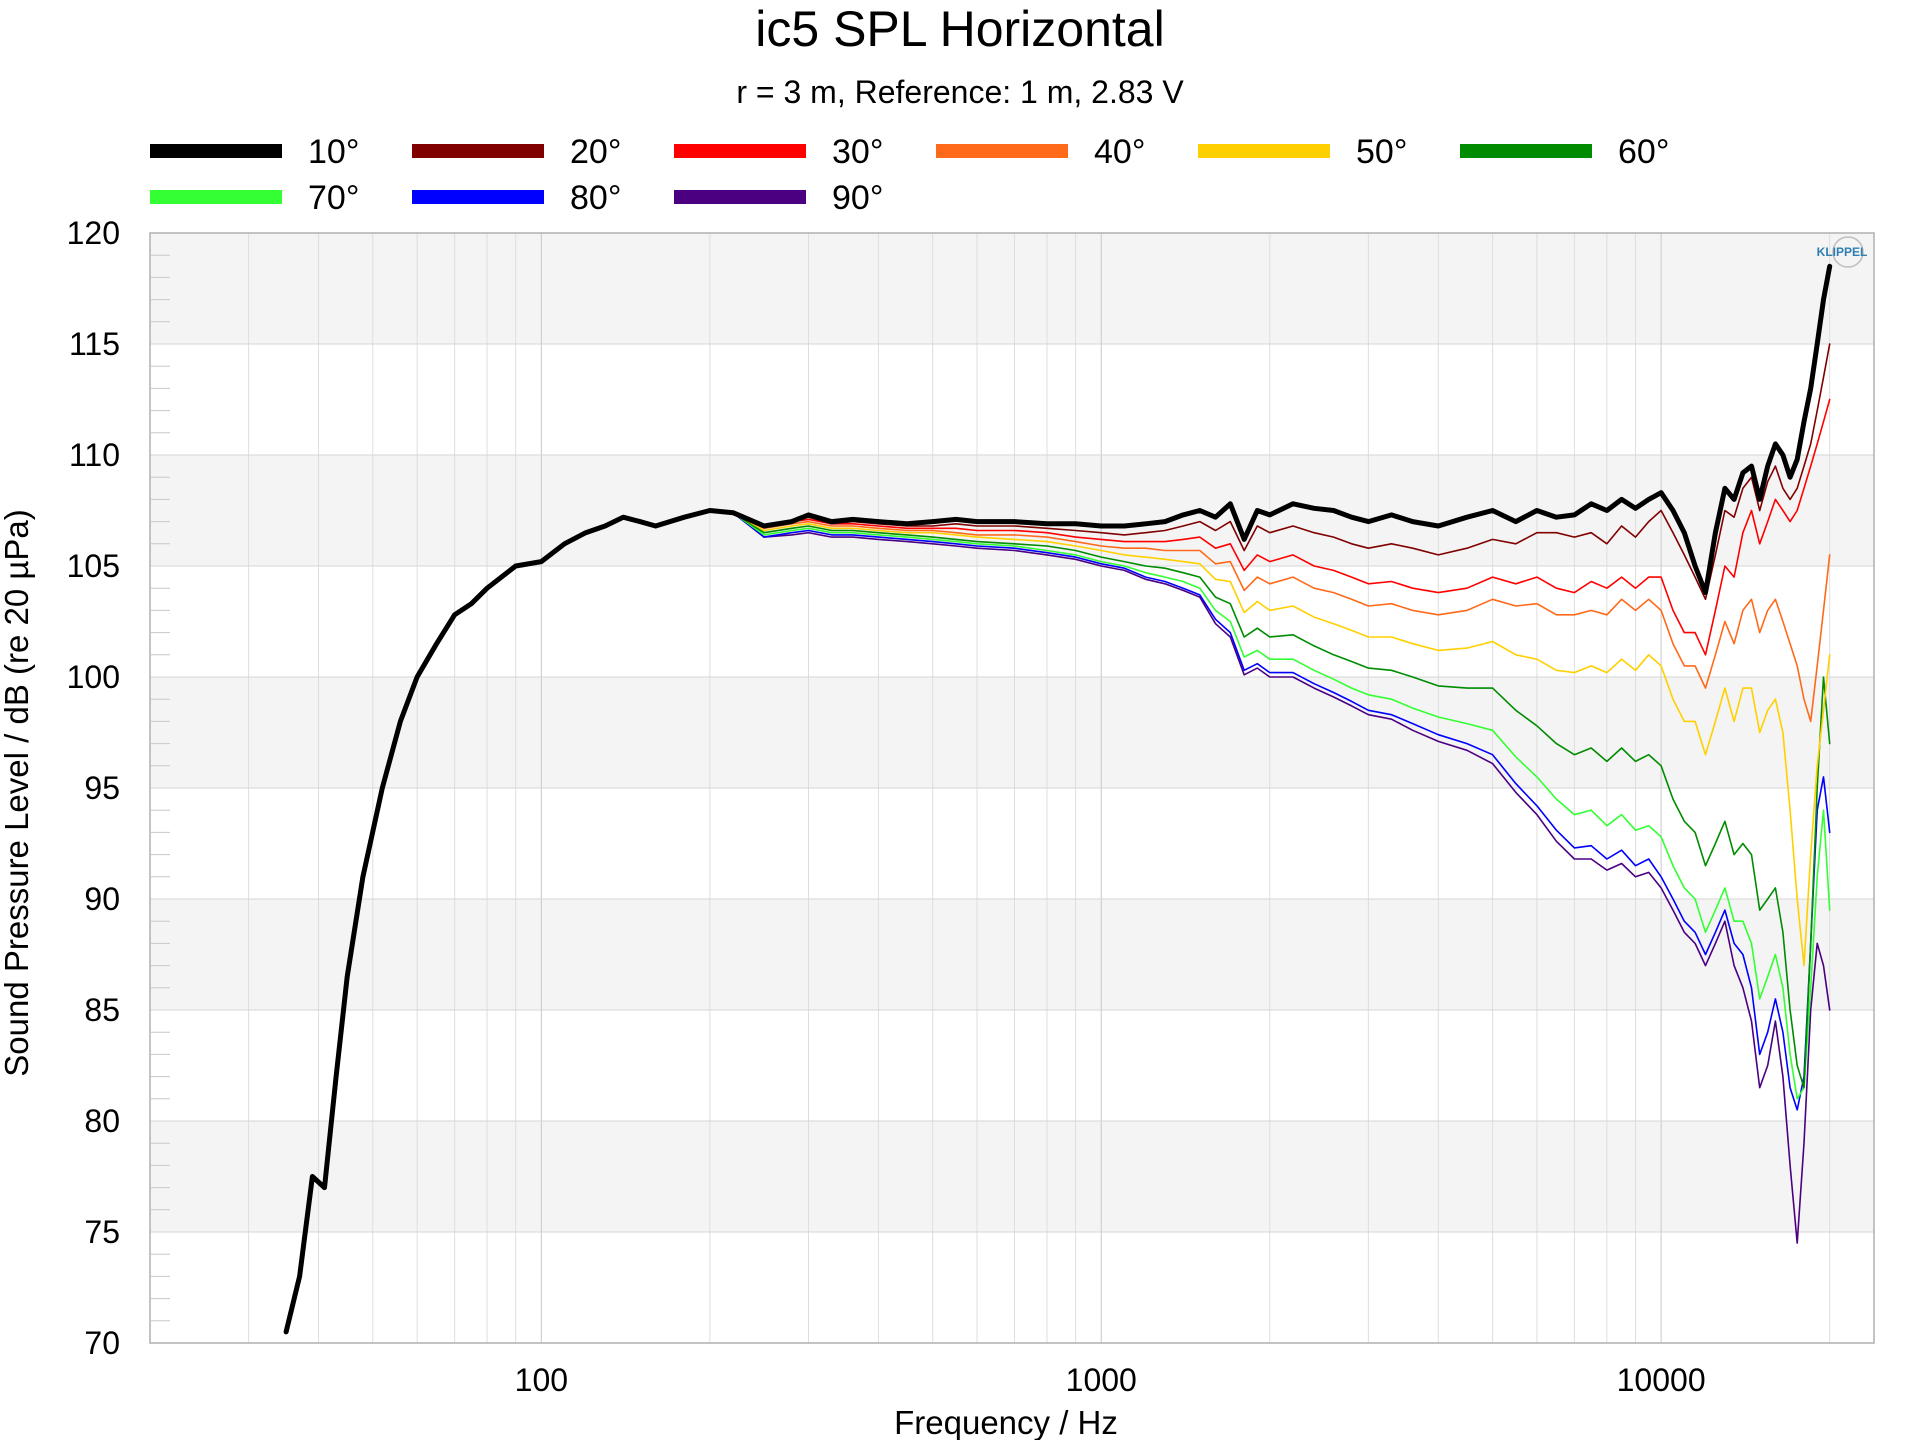  Describe the element at coordinates (102, 1343) in the screenshot. I see `y-tick-label: 70` at that location.